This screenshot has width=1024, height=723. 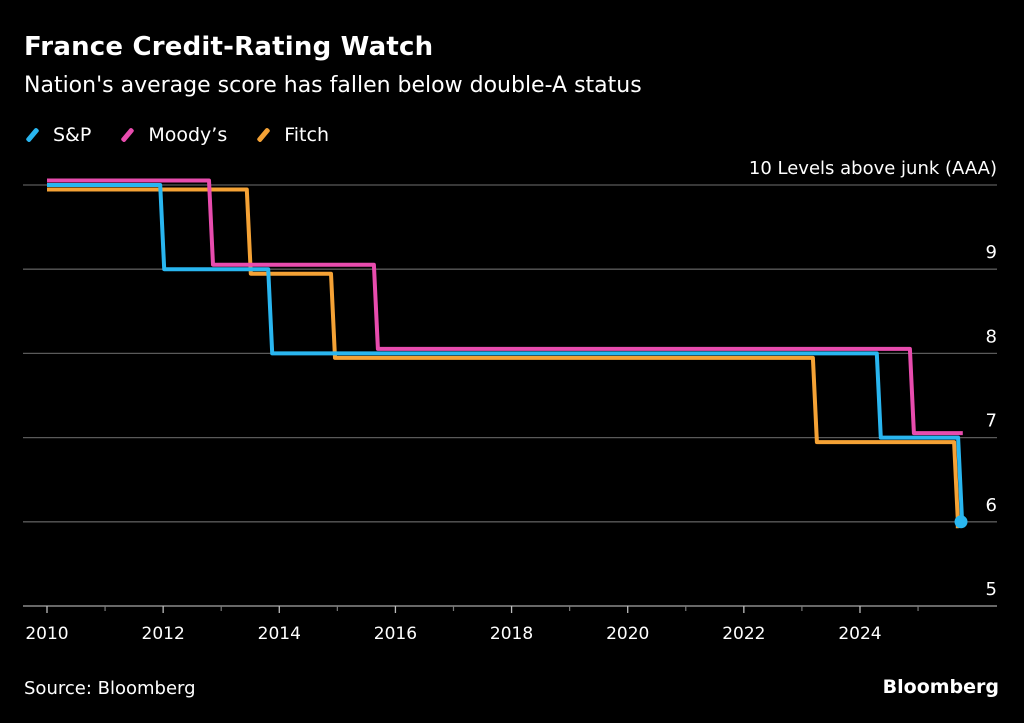 What do you see at coordinates (46, 634) in the screenshot?
I see `x-tick-label-2010: 2010` at bounding box center [46, 634].